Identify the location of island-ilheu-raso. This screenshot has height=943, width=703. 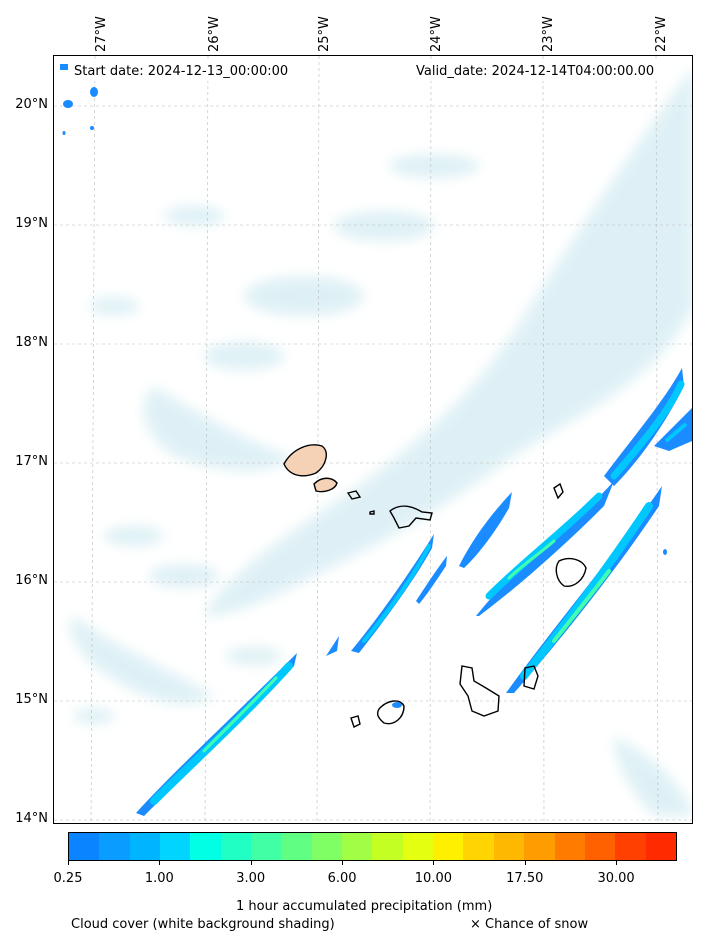
(372, 512).